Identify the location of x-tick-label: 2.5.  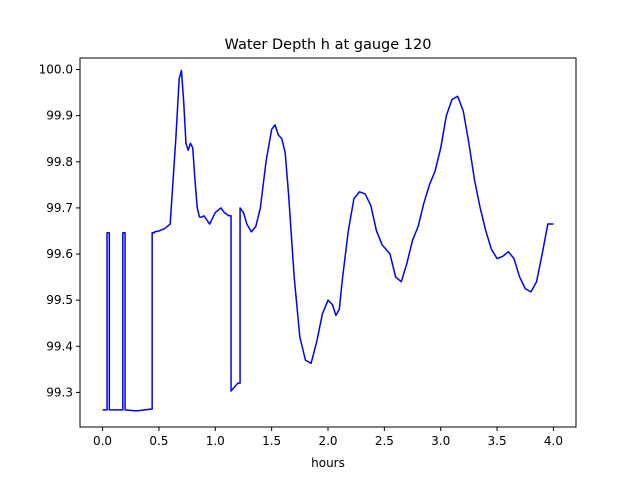
(384, 441).